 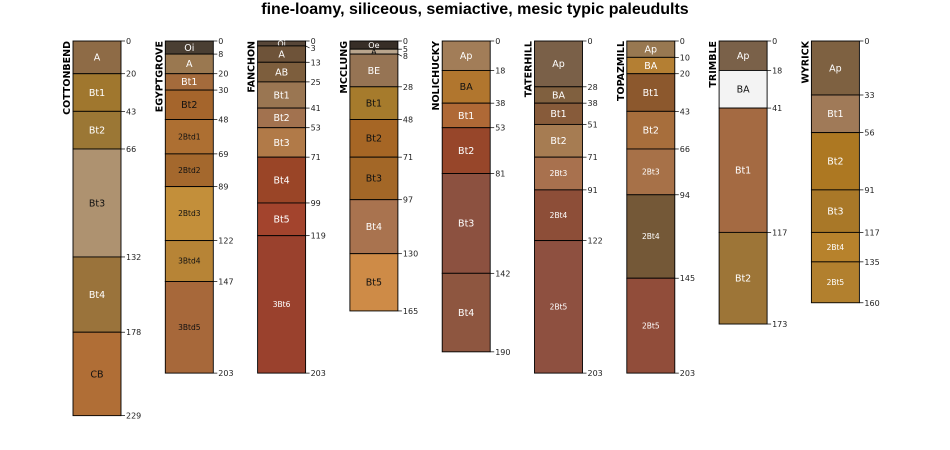 What do you see at coordinates (223, 74) in the screenshot?
I see `depth-label-egyptgrove-2: 20` at bounding box center [223, 74].